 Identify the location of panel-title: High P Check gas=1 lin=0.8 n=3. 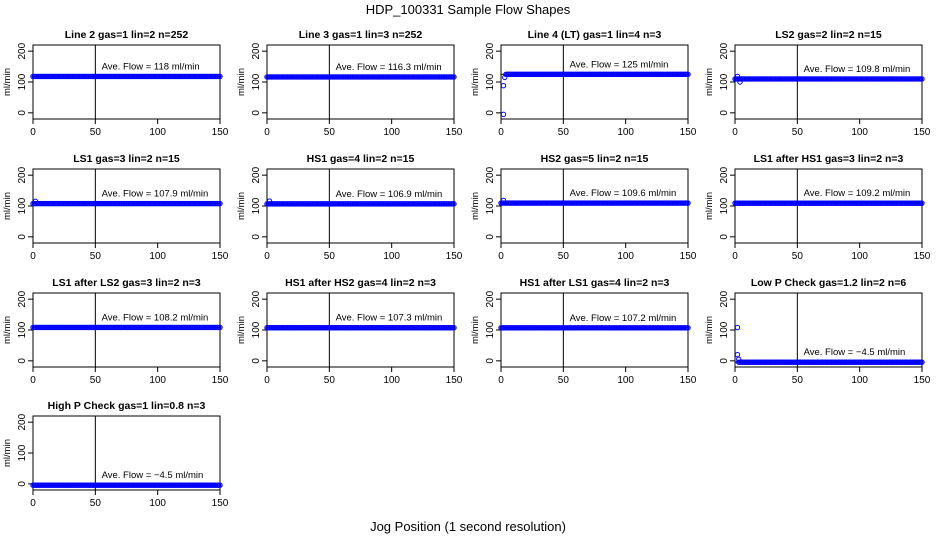
(127, 406).